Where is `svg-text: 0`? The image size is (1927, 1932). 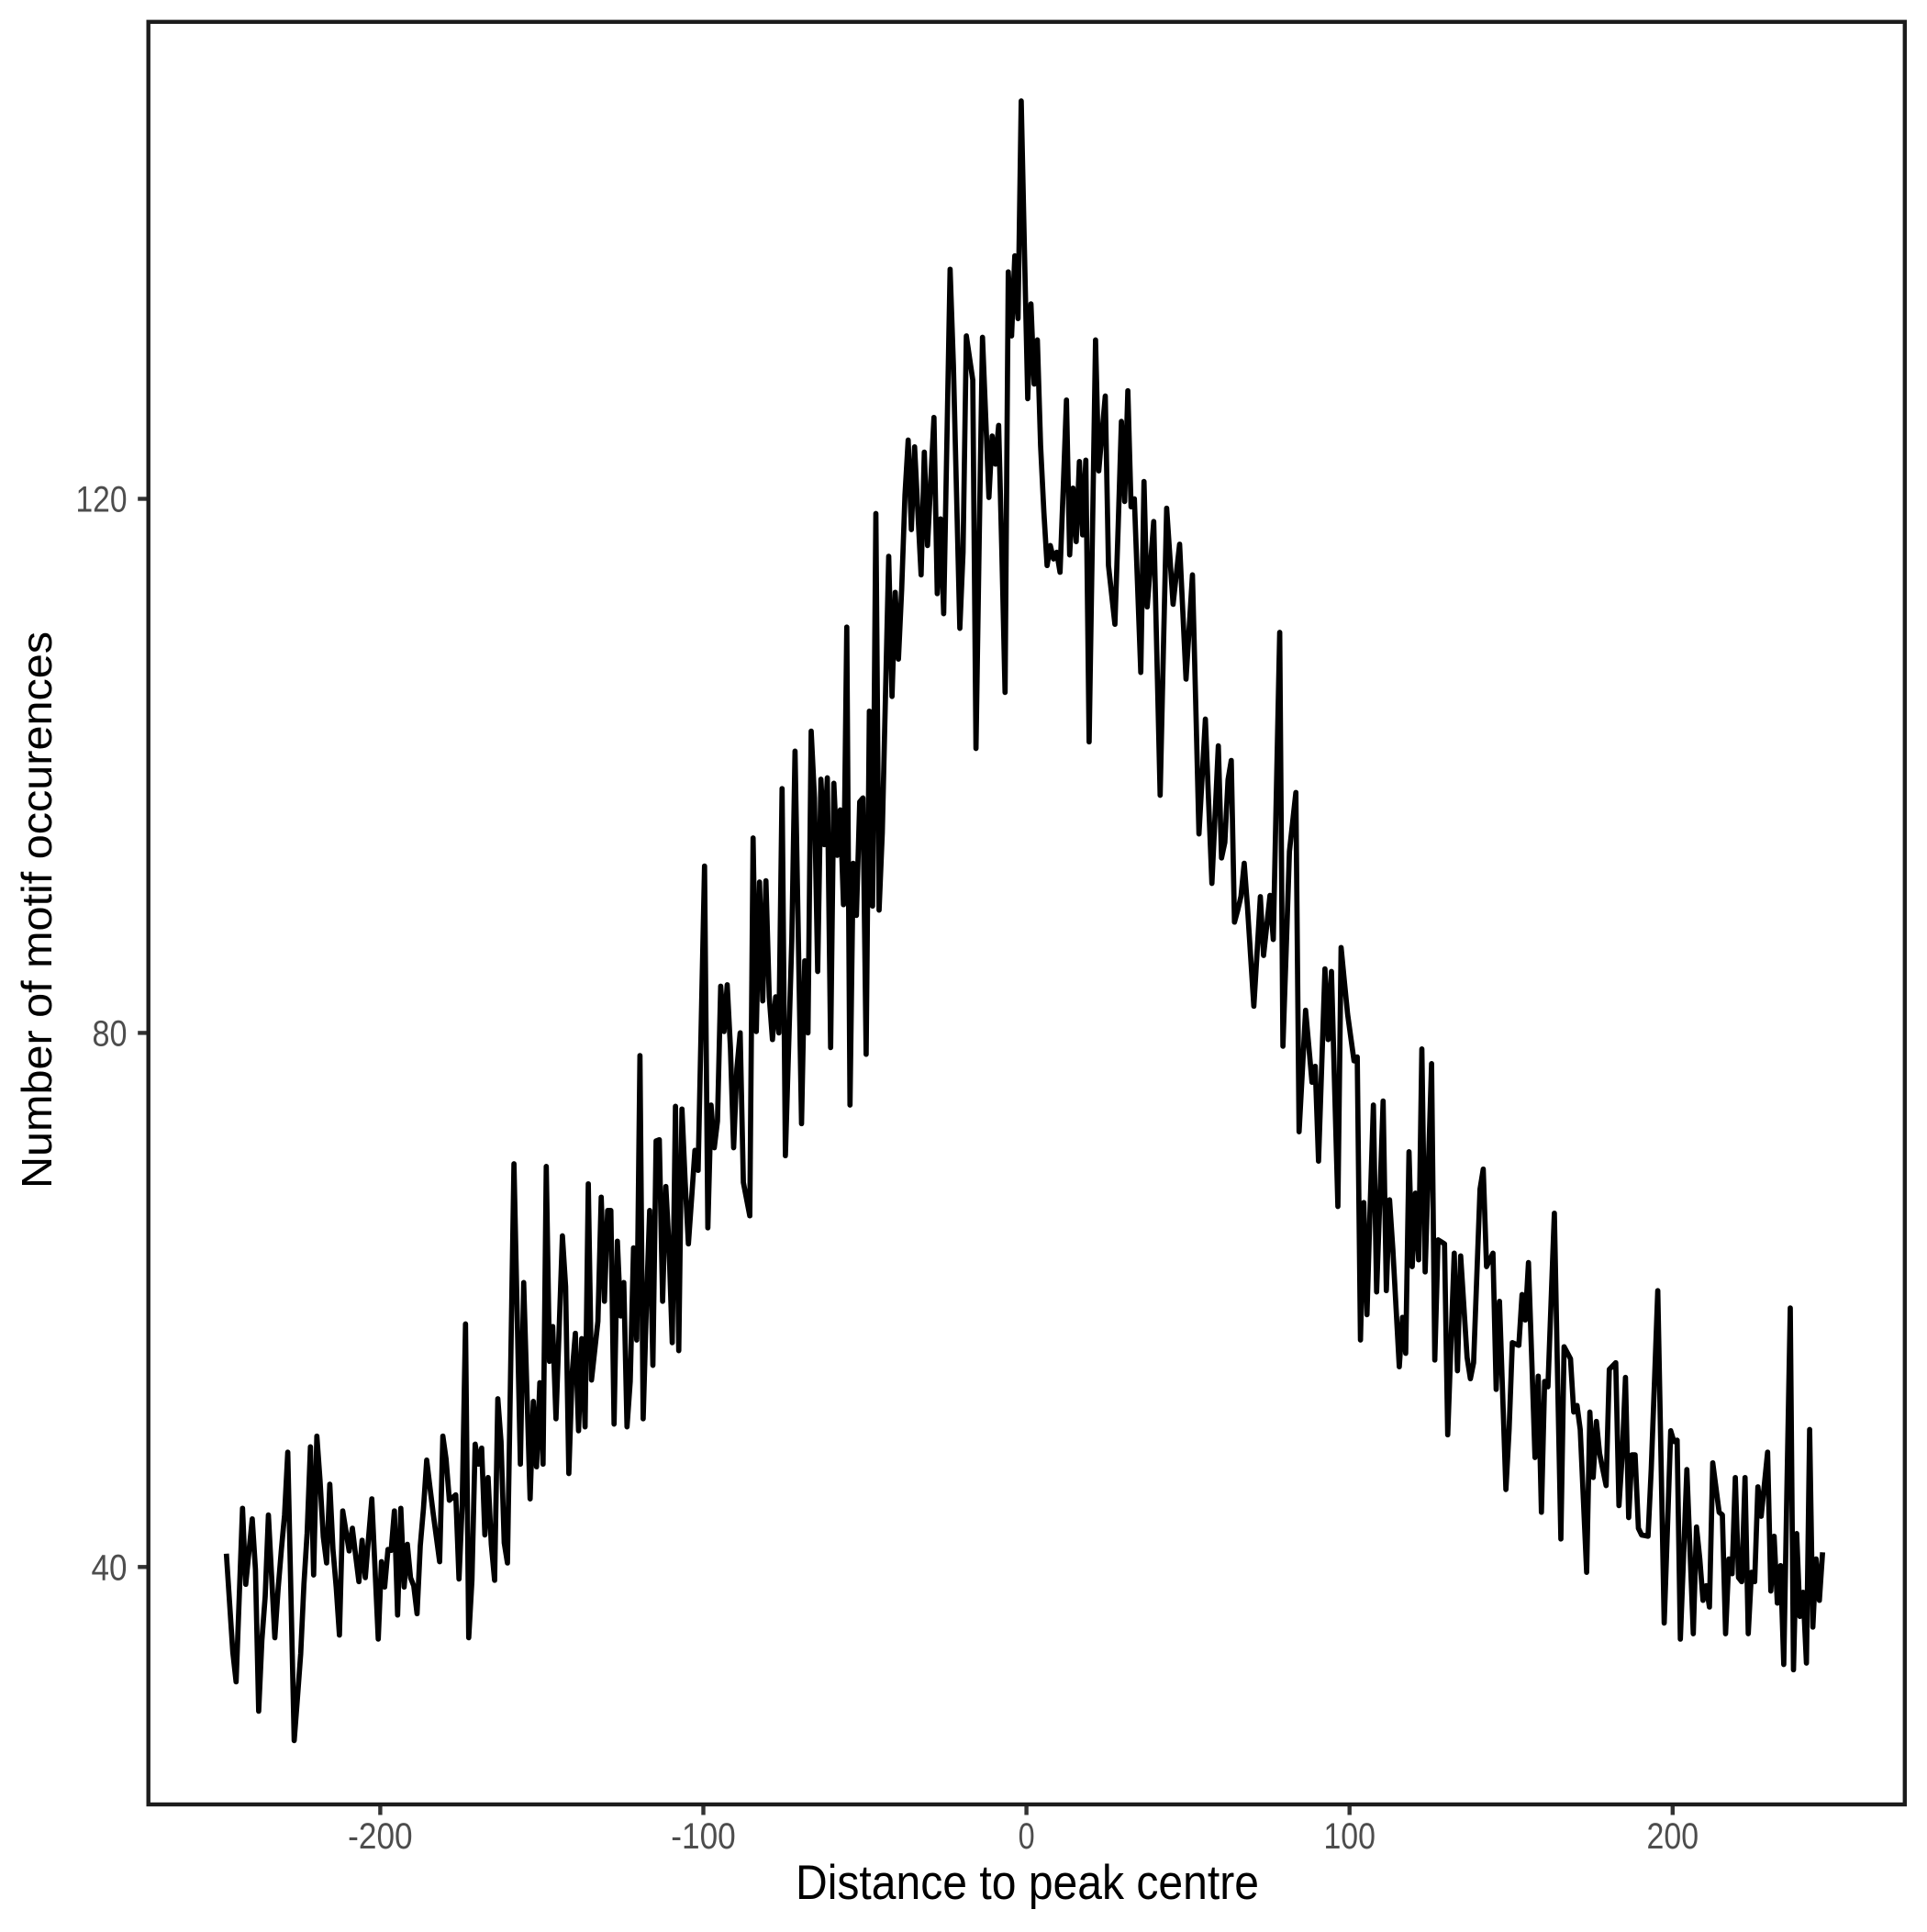
svg-text: 0 is located at coordinates (1027, 1836).